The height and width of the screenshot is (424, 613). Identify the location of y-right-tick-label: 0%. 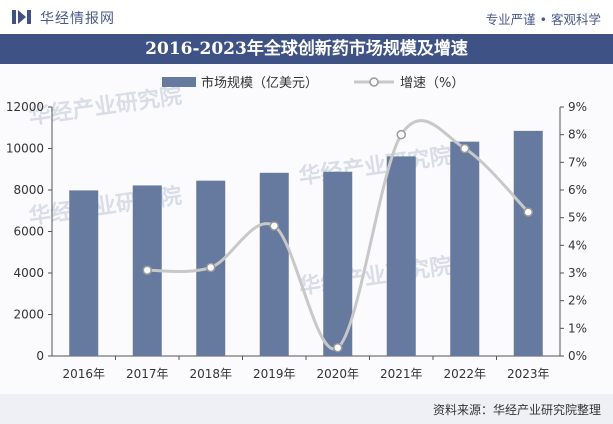
(577, 356).